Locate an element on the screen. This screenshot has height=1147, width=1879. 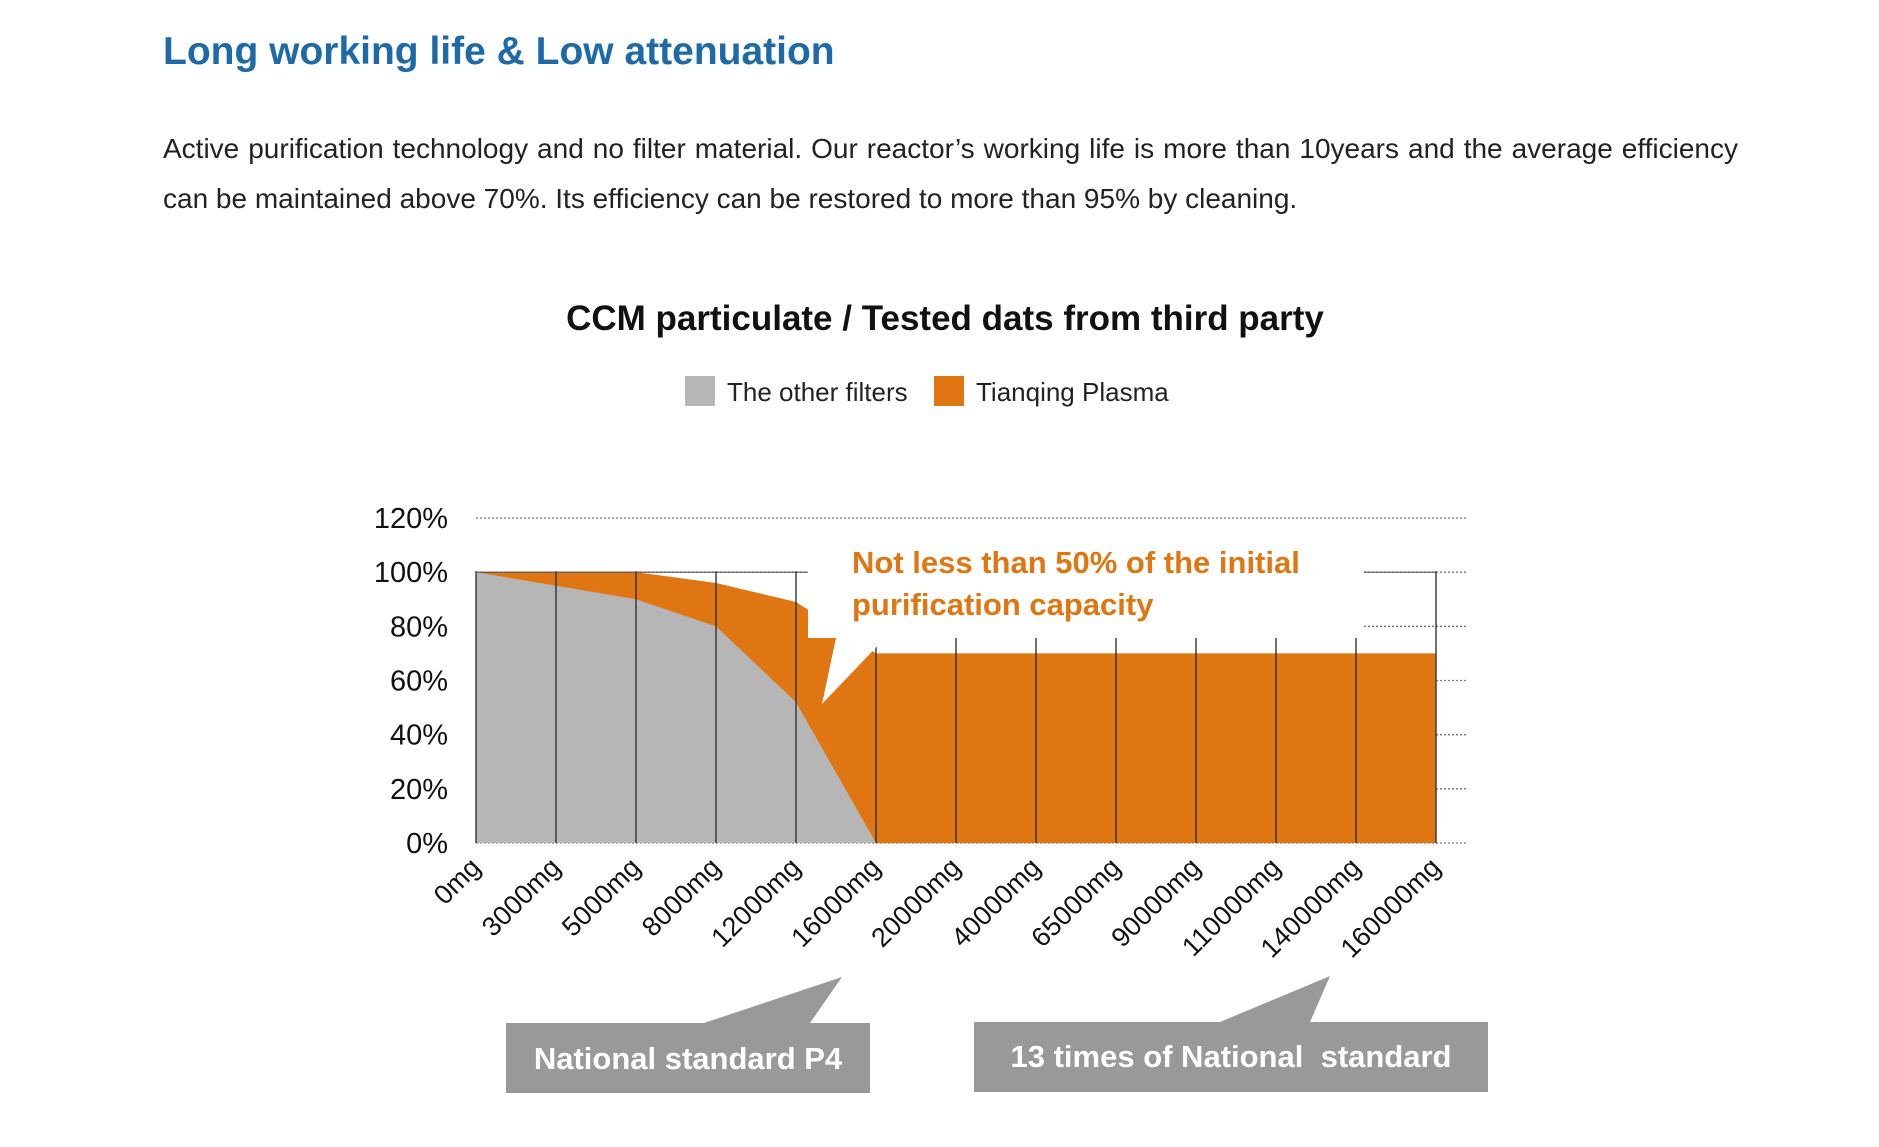
times-standard-callout: 13 times of National standard is located at coordinates (1231, 1034).